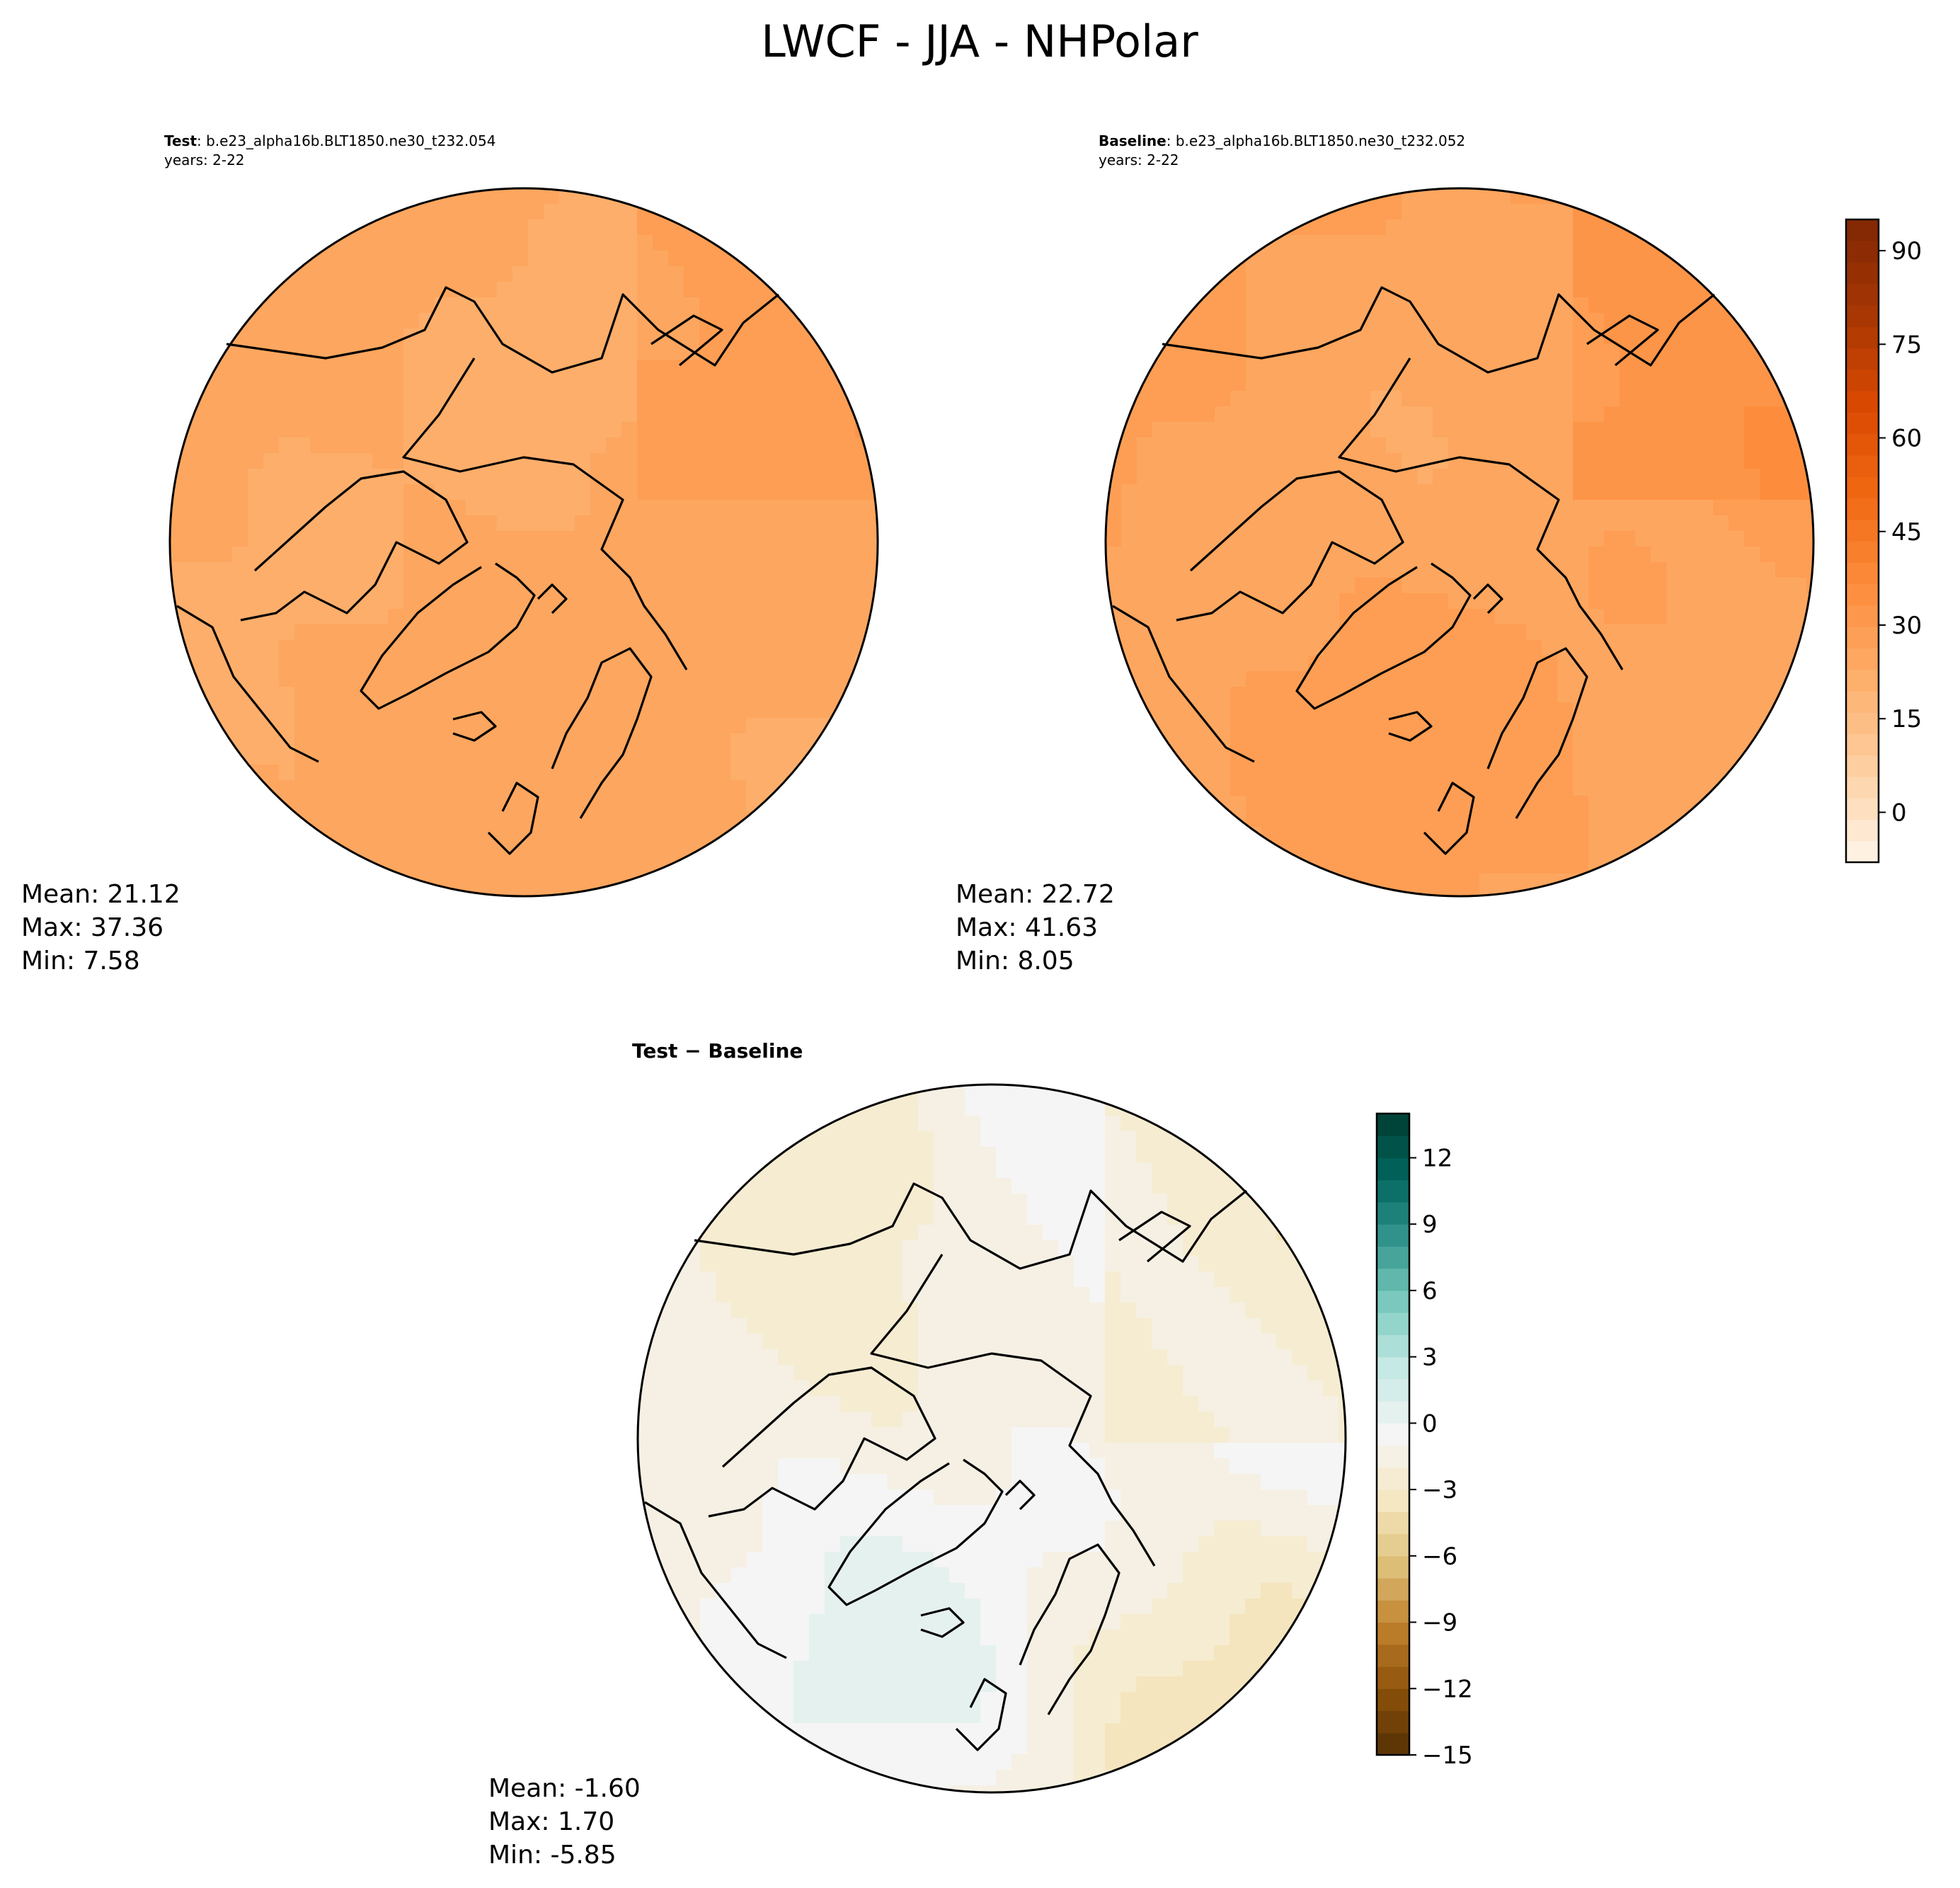 The height and width of the screenshot is (1888, 1960). Describe the element at coordinates (1537, 733) in the screenshot. I see `coastline` at that location.